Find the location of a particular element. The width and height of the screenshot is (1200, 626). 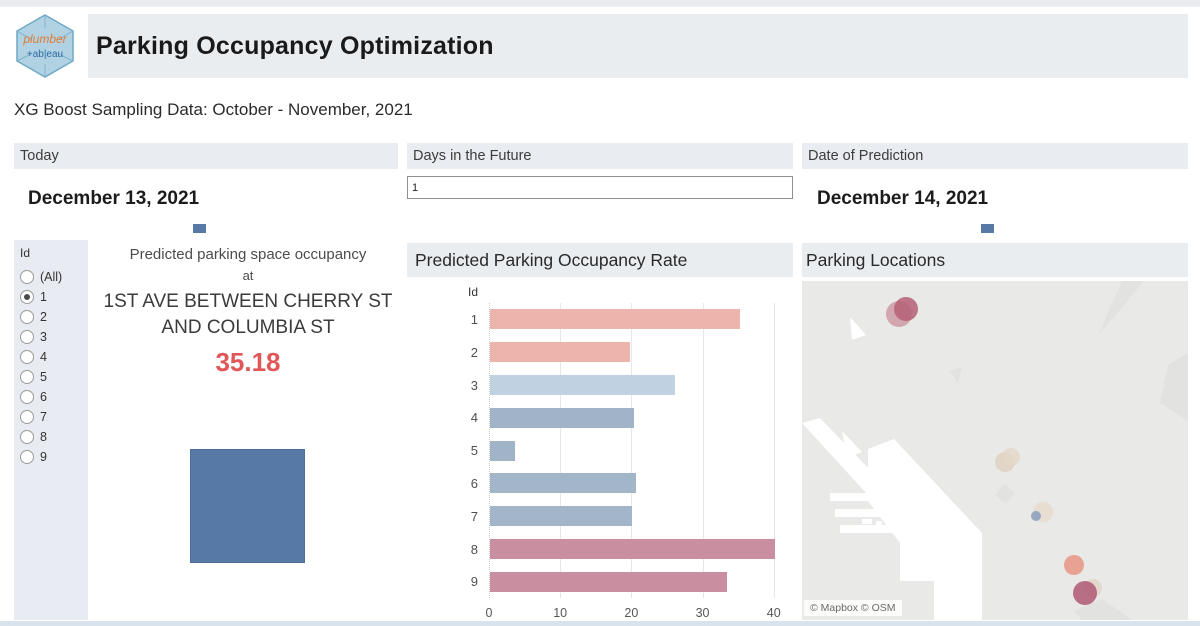

radio-label: (All) is located at coordinates (51, 277).